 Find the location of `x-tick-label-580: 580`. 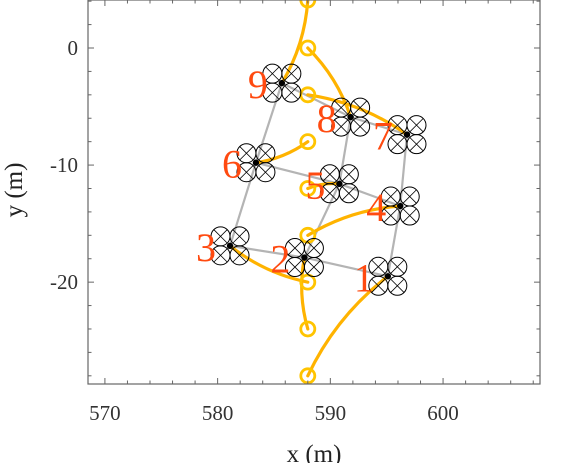

x-tick-label-580: 580 is located at coordinates (218, 413).